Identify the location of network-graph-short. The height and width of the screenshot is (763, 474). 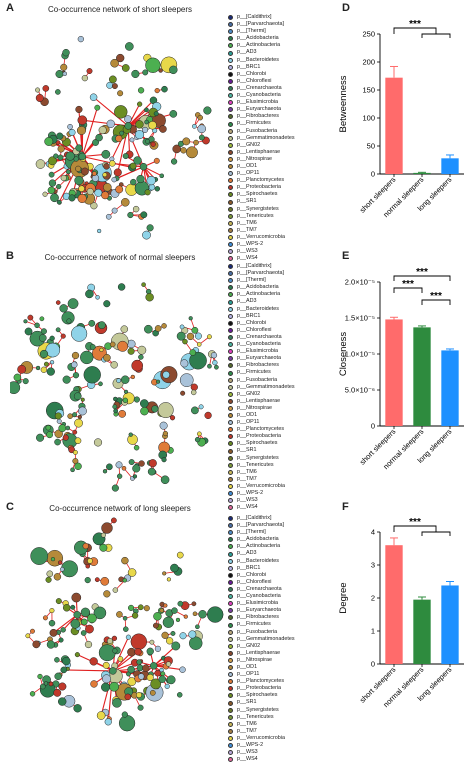
(118, 131).